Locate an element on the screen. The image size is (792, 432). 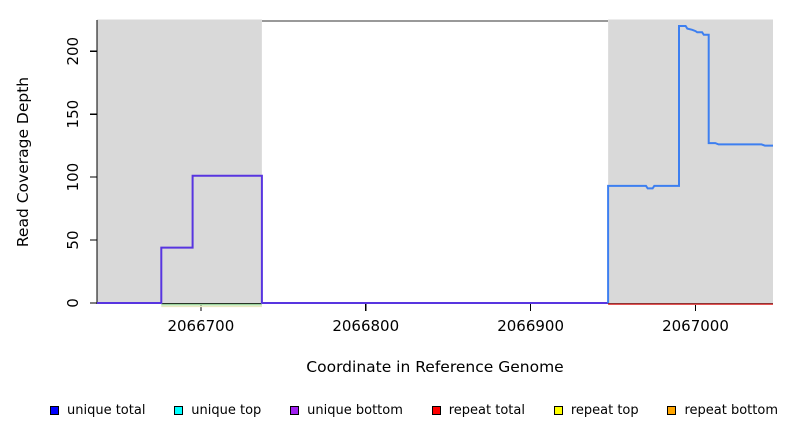
legend-label: unique total is located at coordinates (106, 410).